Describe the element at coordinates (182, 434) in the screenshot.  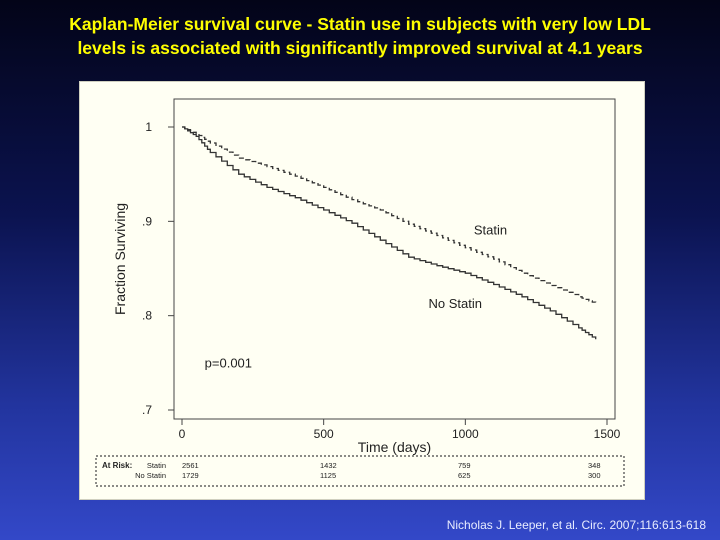
I see `x-tick-label: 0` at that location.